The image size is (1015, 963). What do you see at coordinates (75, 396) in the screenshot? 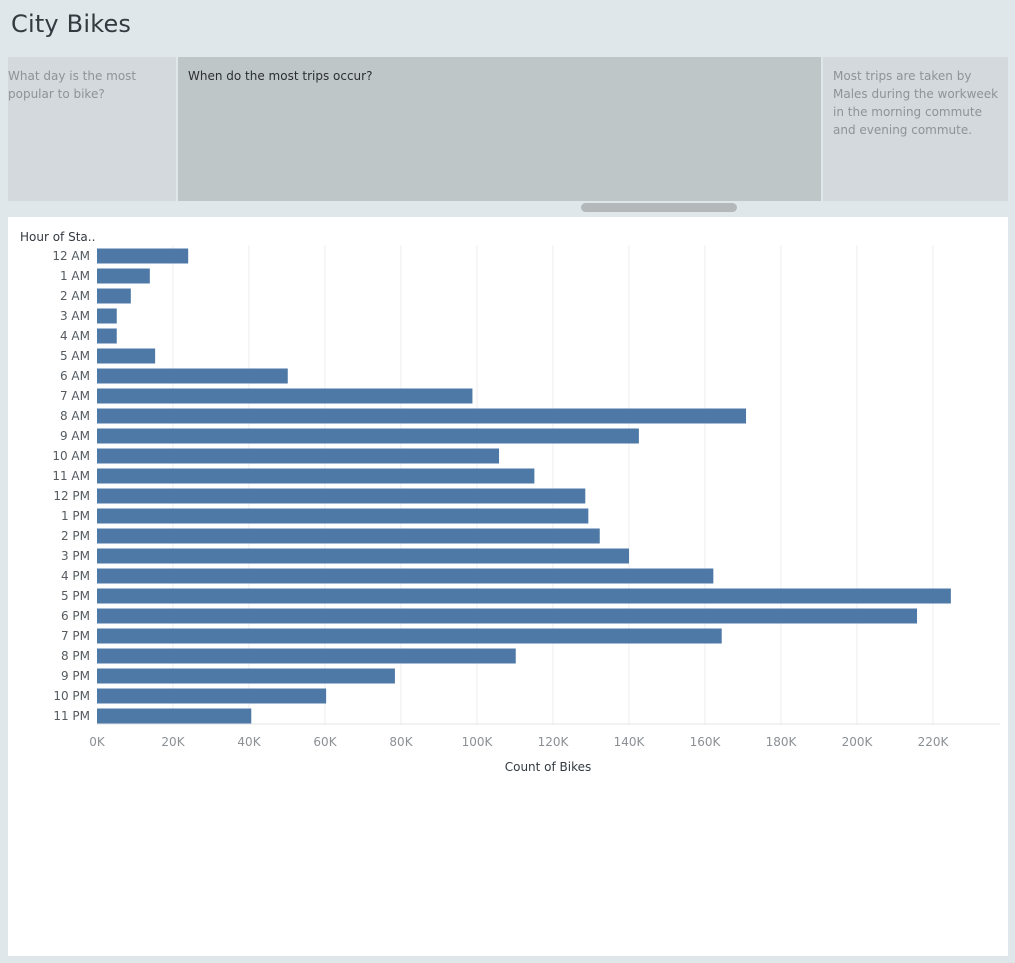
I see `row-label: 7 AM` at bounding box center [75, 396].